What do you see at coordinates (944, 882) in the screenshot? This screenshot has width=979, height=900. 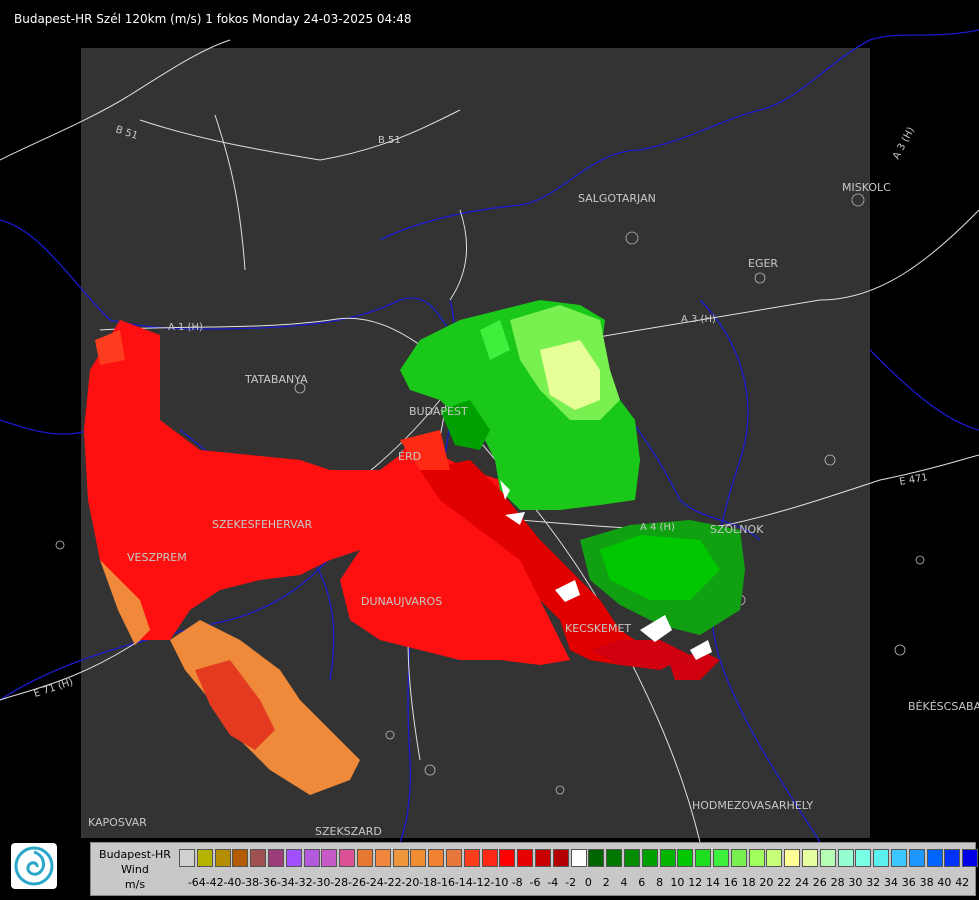 I see `legend-tick-label: 40` at bounding box center [944, 882].